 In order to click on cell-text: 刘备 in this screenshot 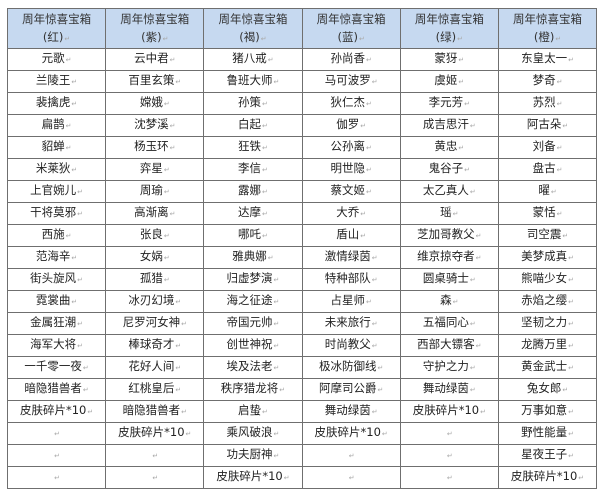, I will do `click(548, 146)`.